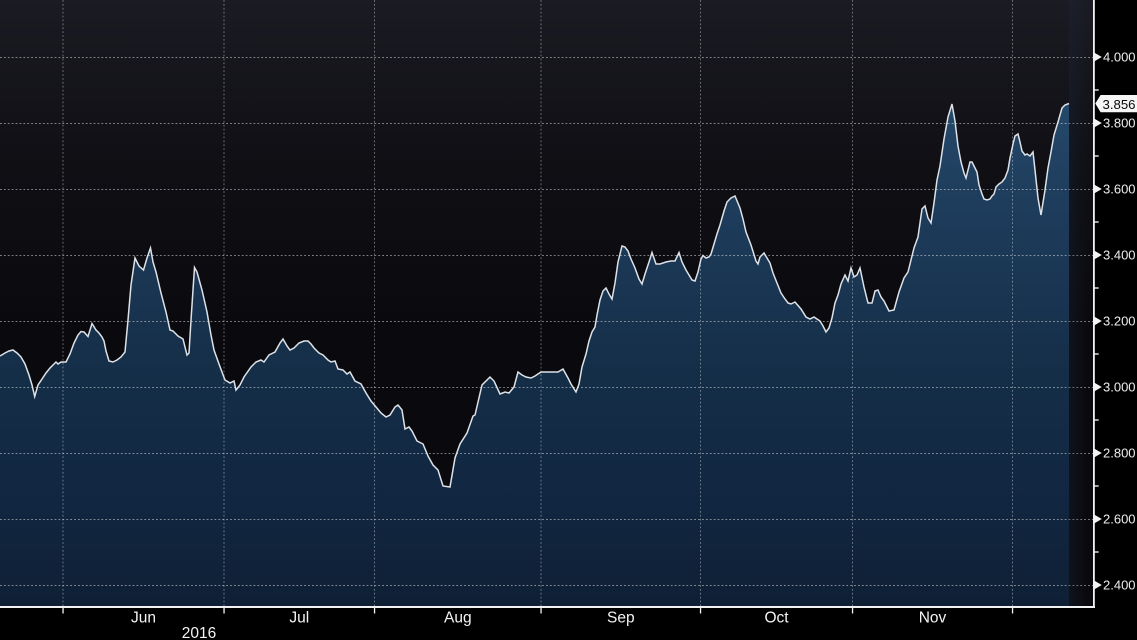 The height and width of the screenshot is (640, 1137). I want to click on svg-text: 2016, so click(199, 632).